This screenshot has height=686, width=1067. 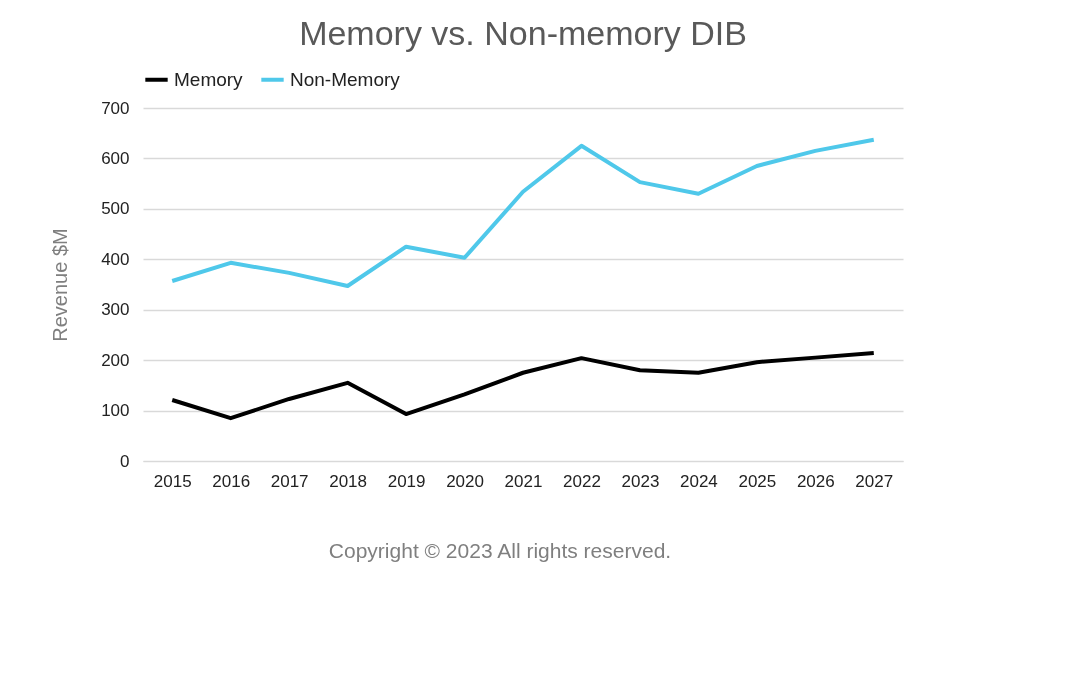 What do you see at coordinates (523, 481) in the screenshot?
I see `x-tick-label: 2021` at bounding box center [523, 481].